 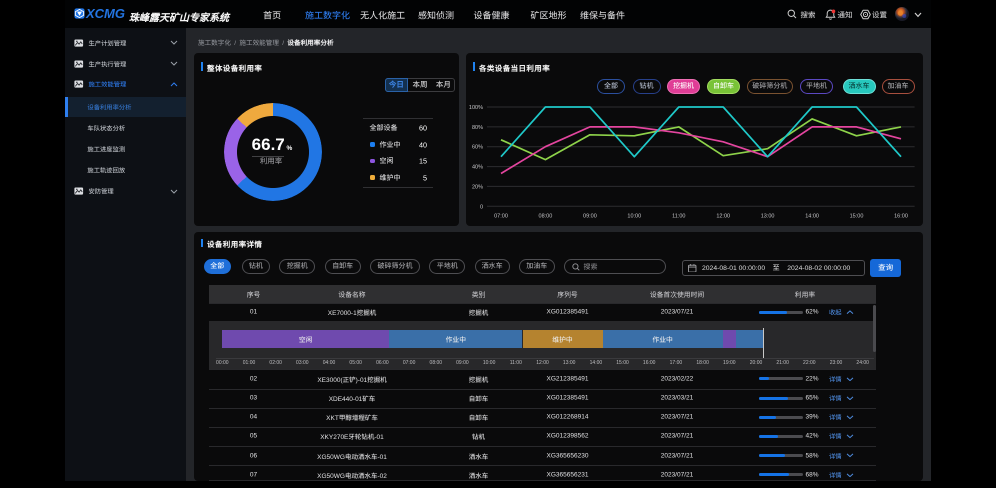 What do you see at coordinates (901, 217) in the screenshot?
I see `svg-text: 16:00` at bounding box center [901, 217].